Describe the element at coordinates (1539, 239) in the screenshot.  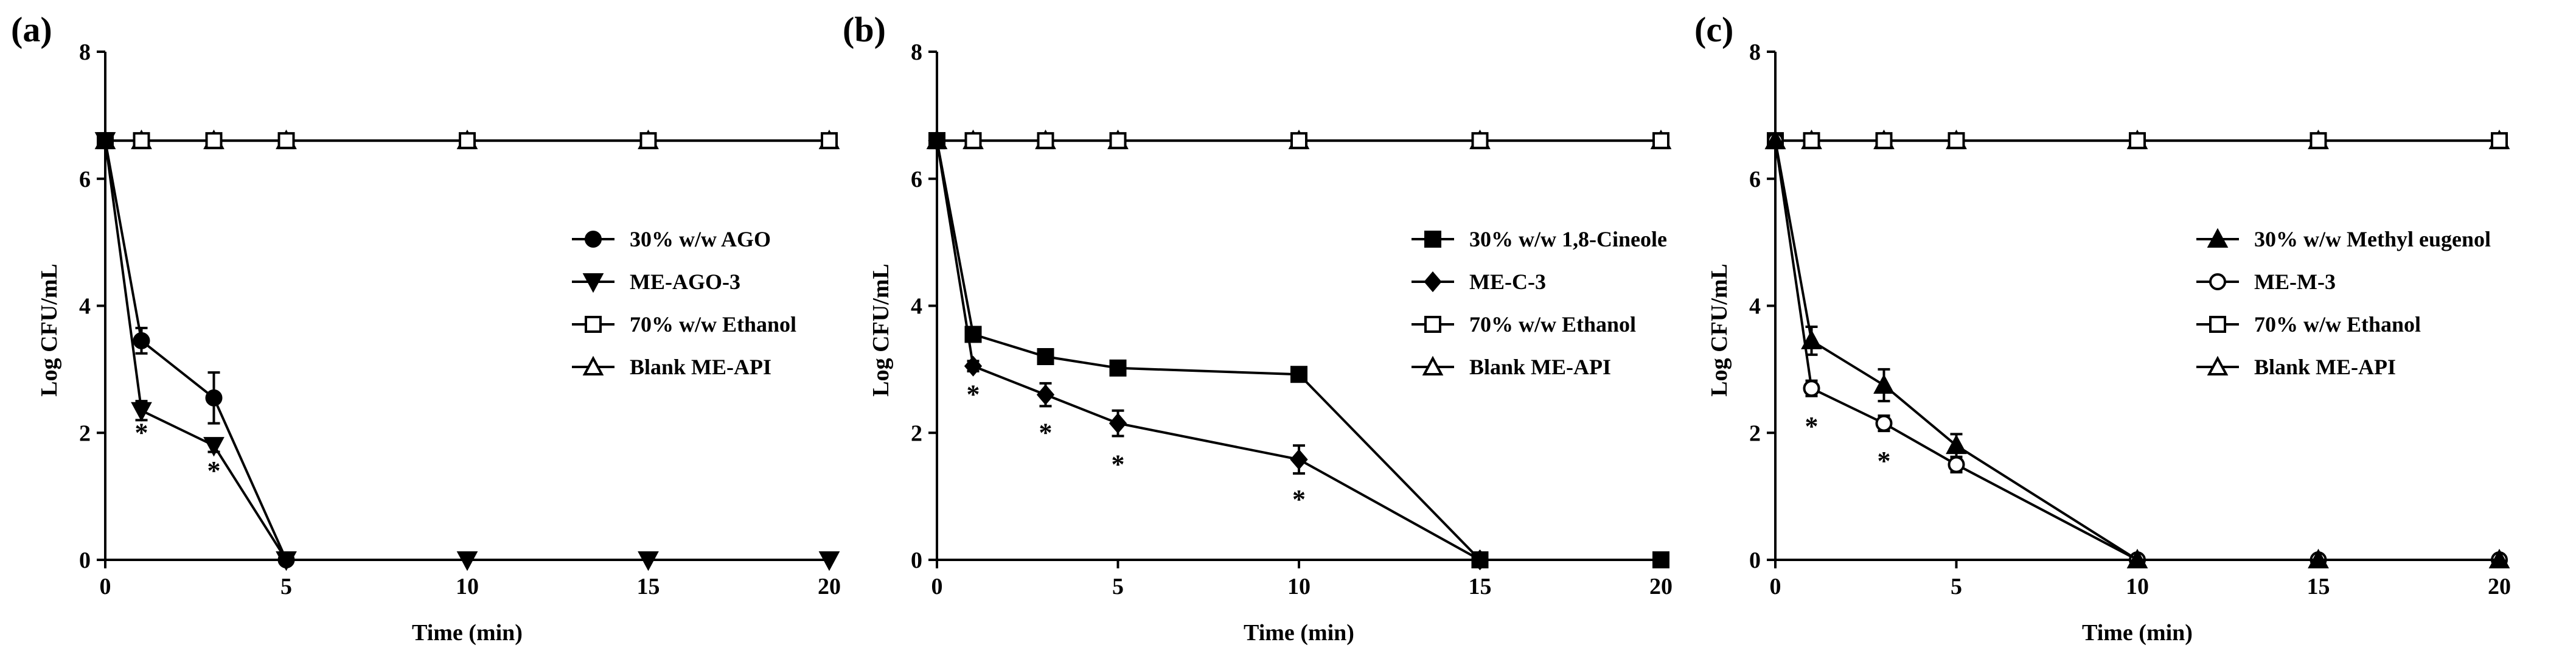
I see `legend-entry: 30% w/w 1,8-Cineole` at that location.